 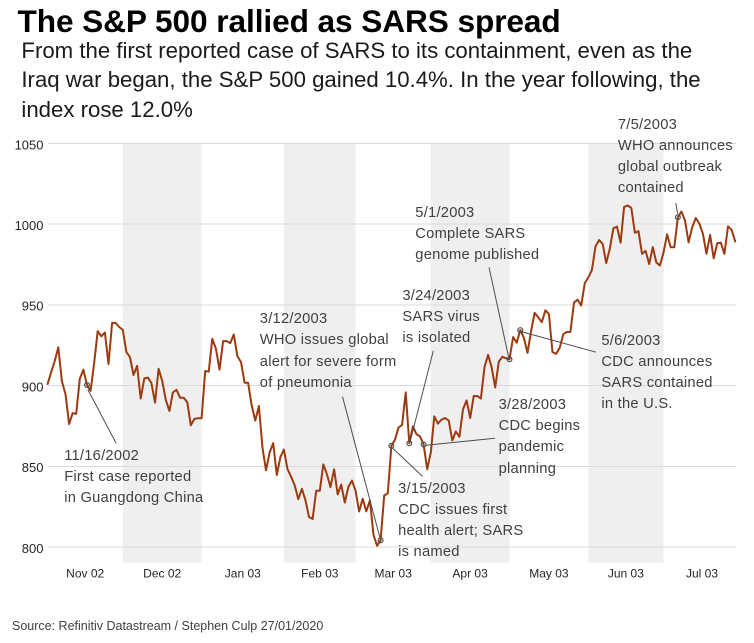 What do you see at coordinates (320, 574) in the screenshot?
I see `svg-text: Feb 03` at bounding box center [320, 574].